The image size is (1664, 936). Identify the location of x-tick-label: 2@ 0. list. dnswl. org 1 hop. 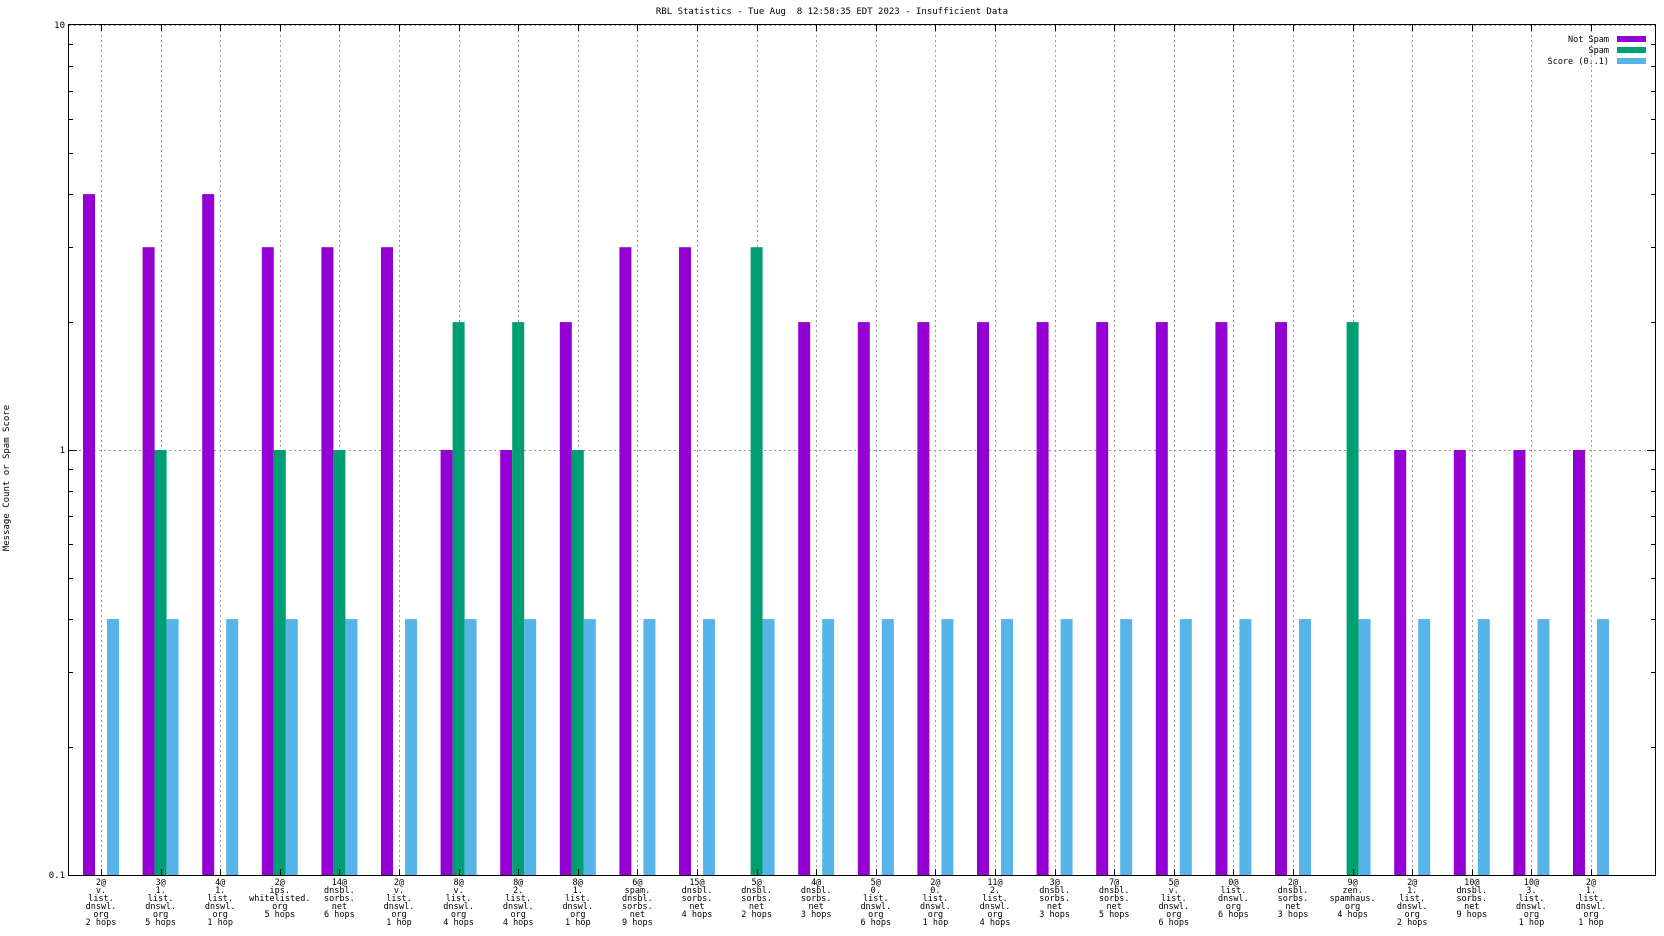
(935, 903).